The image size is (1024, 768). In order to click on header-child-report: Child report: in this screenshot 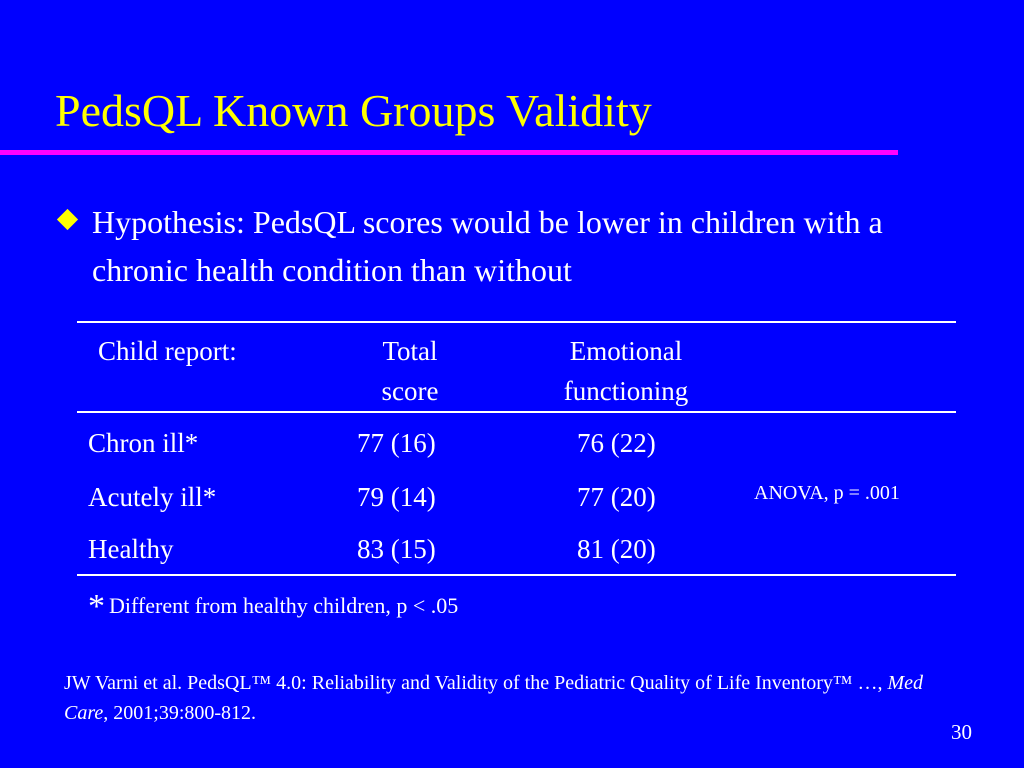, I will do `click(167, 351)`.